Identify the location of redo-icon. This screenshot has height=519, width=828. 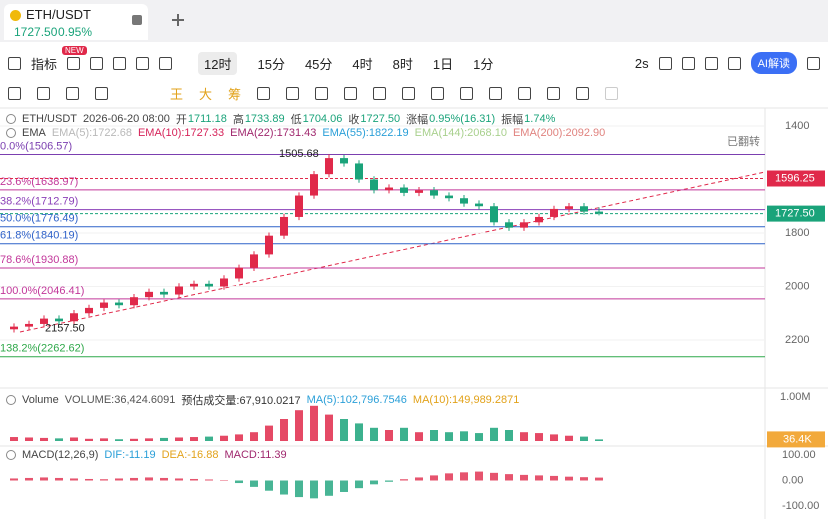
(612, 93).